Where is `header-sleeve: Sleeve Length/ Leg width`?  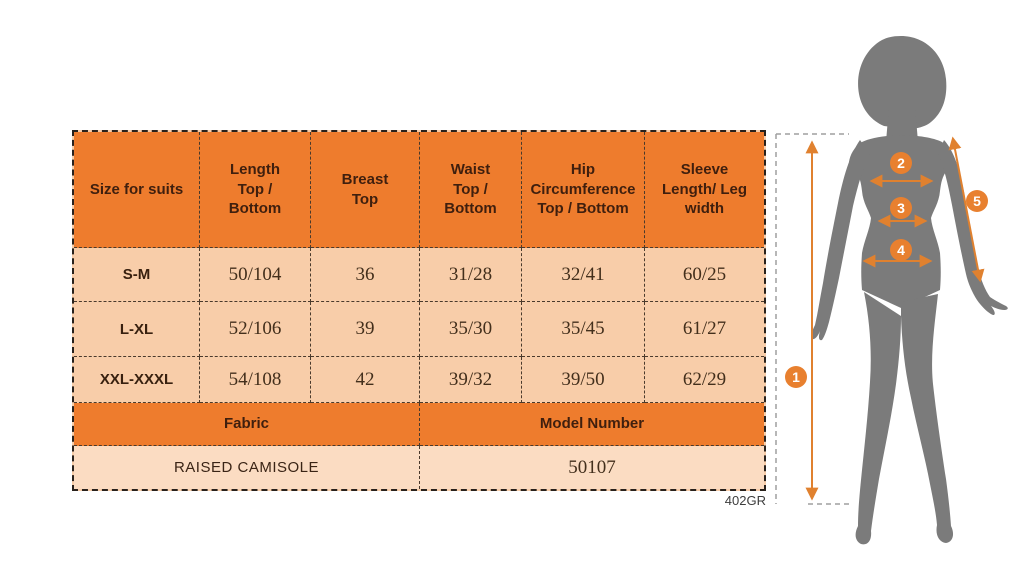
header-sleeve: Sleeve Length/ Leg width is located at coordinates (704, 190).